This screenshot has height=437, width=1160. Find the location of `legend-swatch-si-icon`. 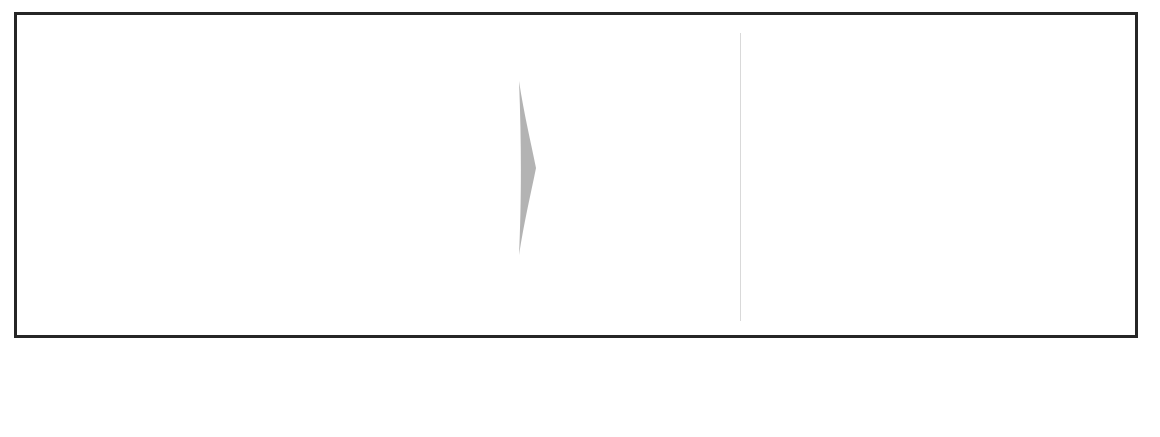

legend-swatch-si-icon is located at coordinates (281, 284).